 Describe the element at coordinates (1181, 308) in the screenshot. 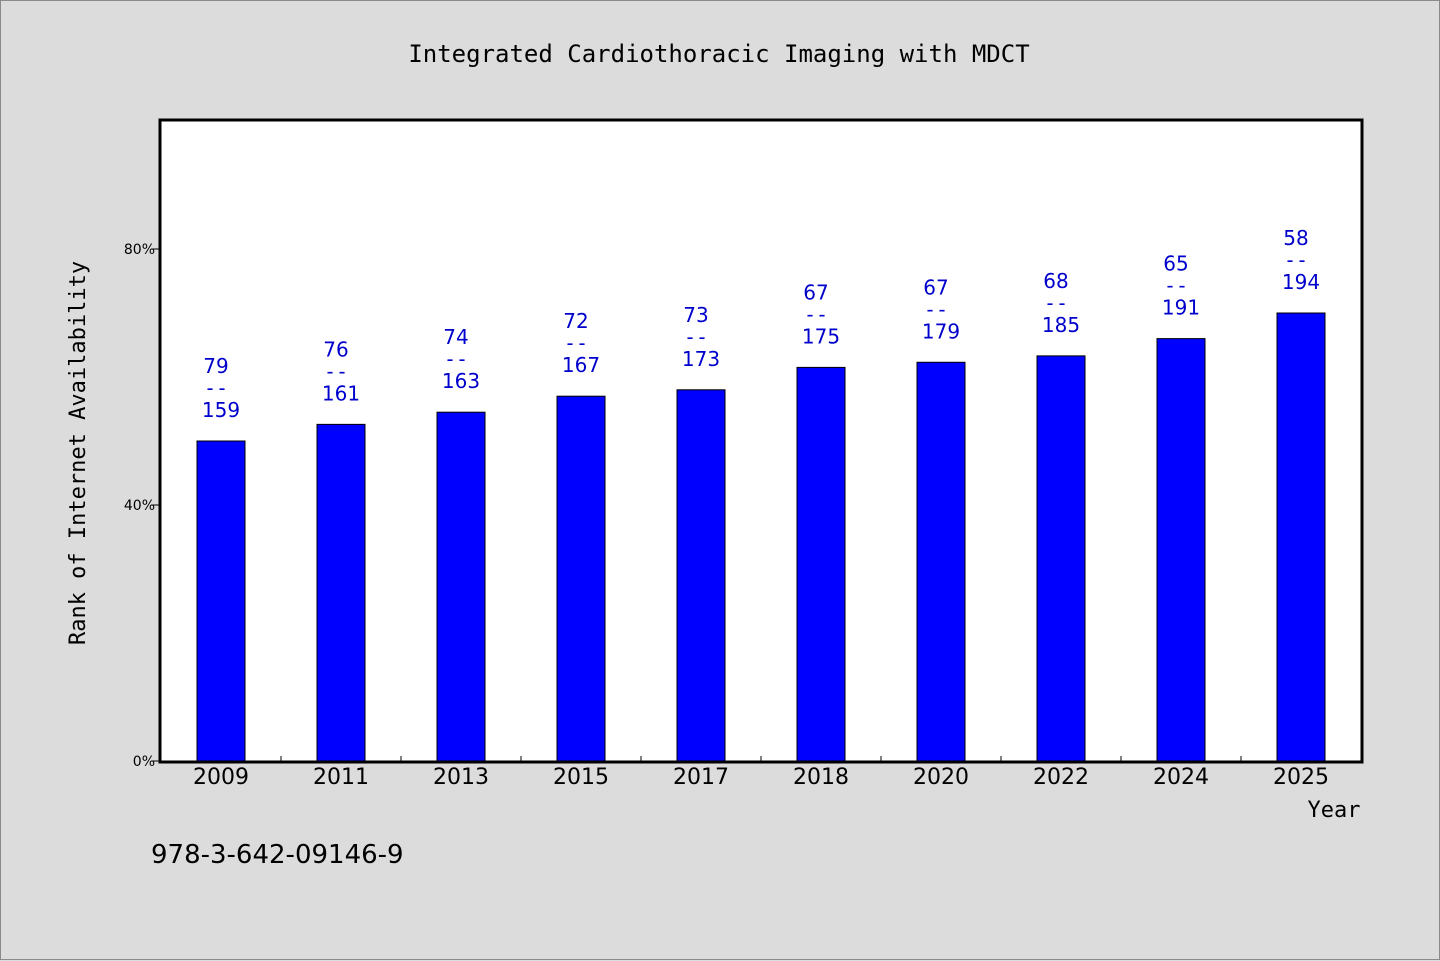

I see `data-label-bottom-2024: 191` at that location.